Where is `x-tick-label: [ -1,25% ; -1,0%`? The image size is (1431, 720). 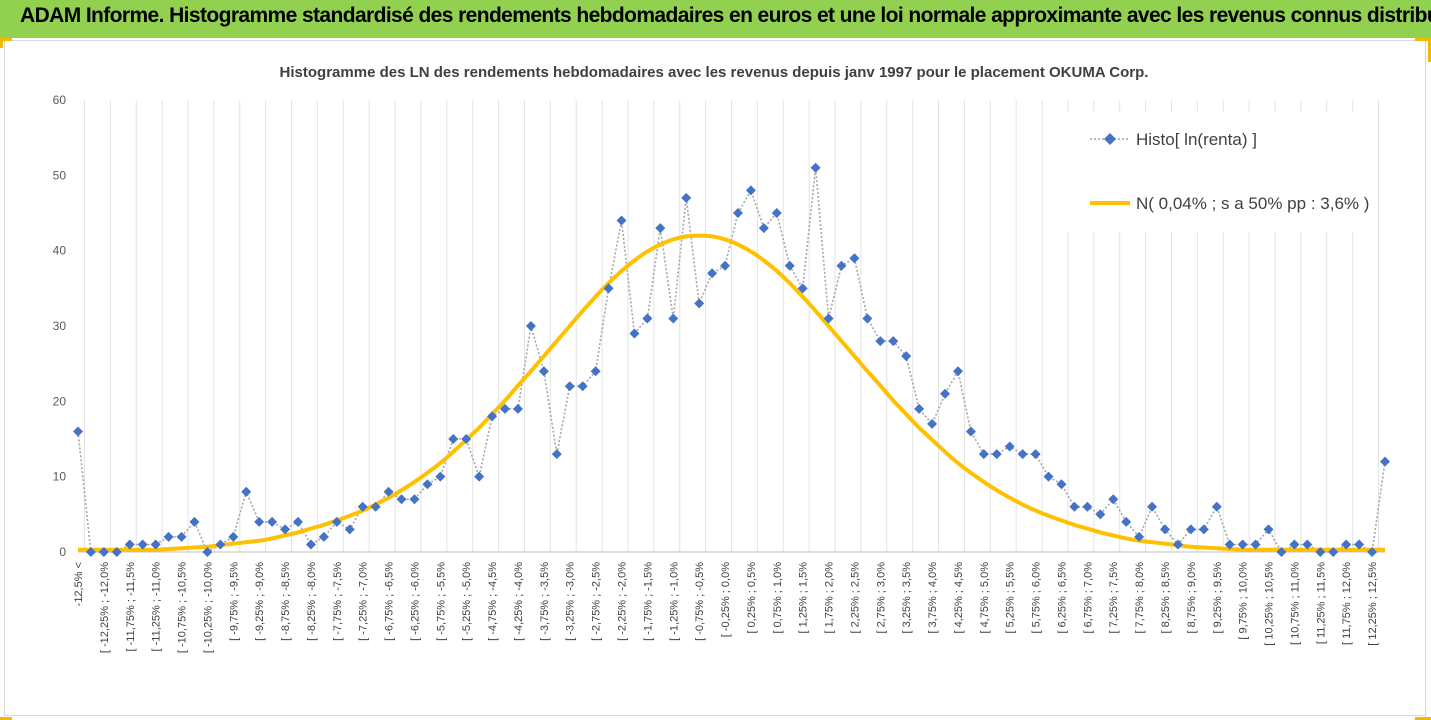 x-tick-label: [ -1,25% ; -1,0% is located at coordinates (674, 601).